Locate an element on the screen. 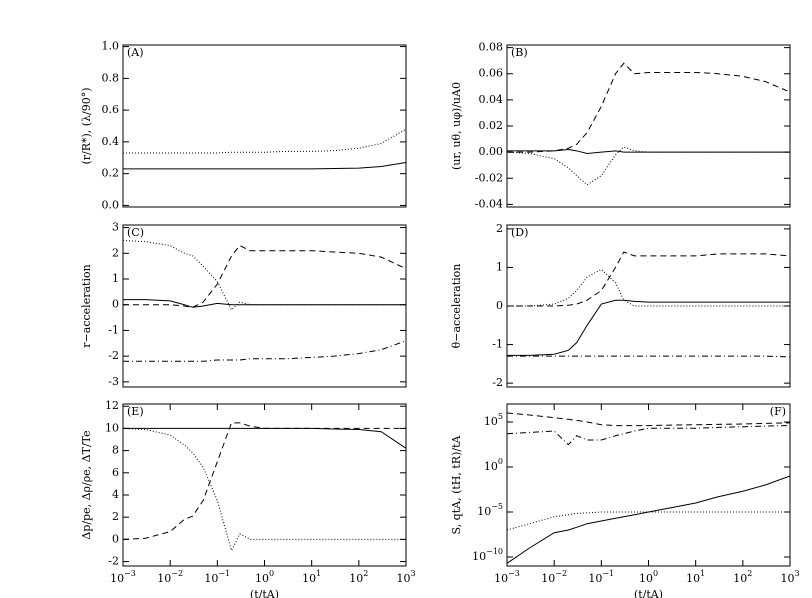 This screenshot has height=598, width=812. y-tick-label: 0.00 is located at coordinates (491, 151).